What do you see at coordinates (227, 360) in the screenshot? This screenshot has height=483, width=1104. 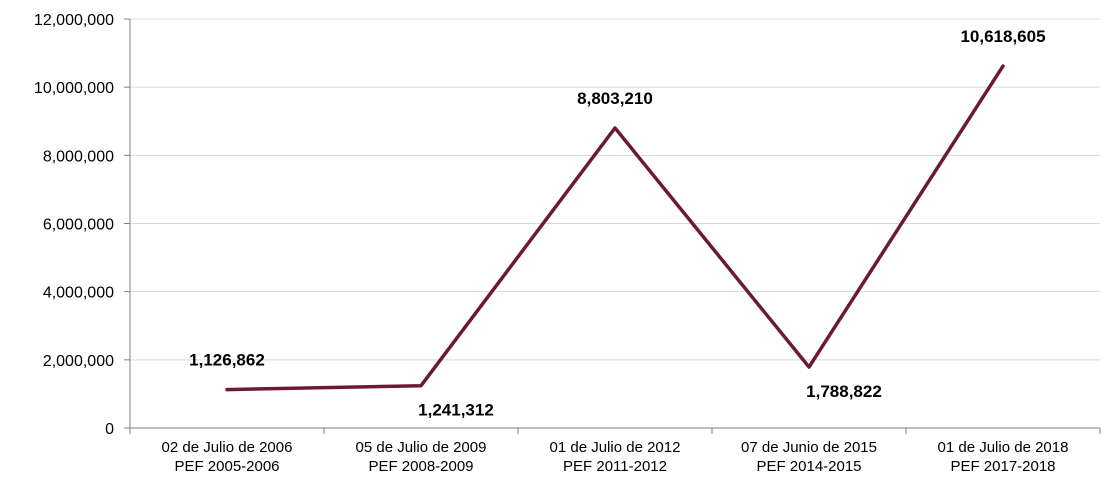 I see `data-label: 1,126,862` at bounding box center [227, 360].